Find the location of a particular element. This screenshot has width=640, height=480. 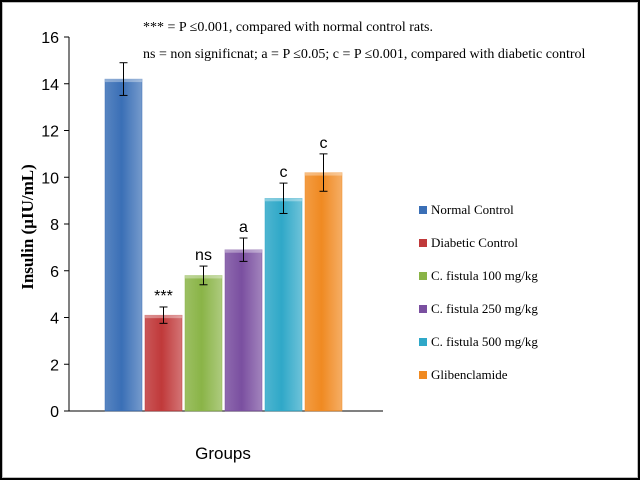

legend-label: C. fistula 250 mg/kg is located at coordinates (484, 308).